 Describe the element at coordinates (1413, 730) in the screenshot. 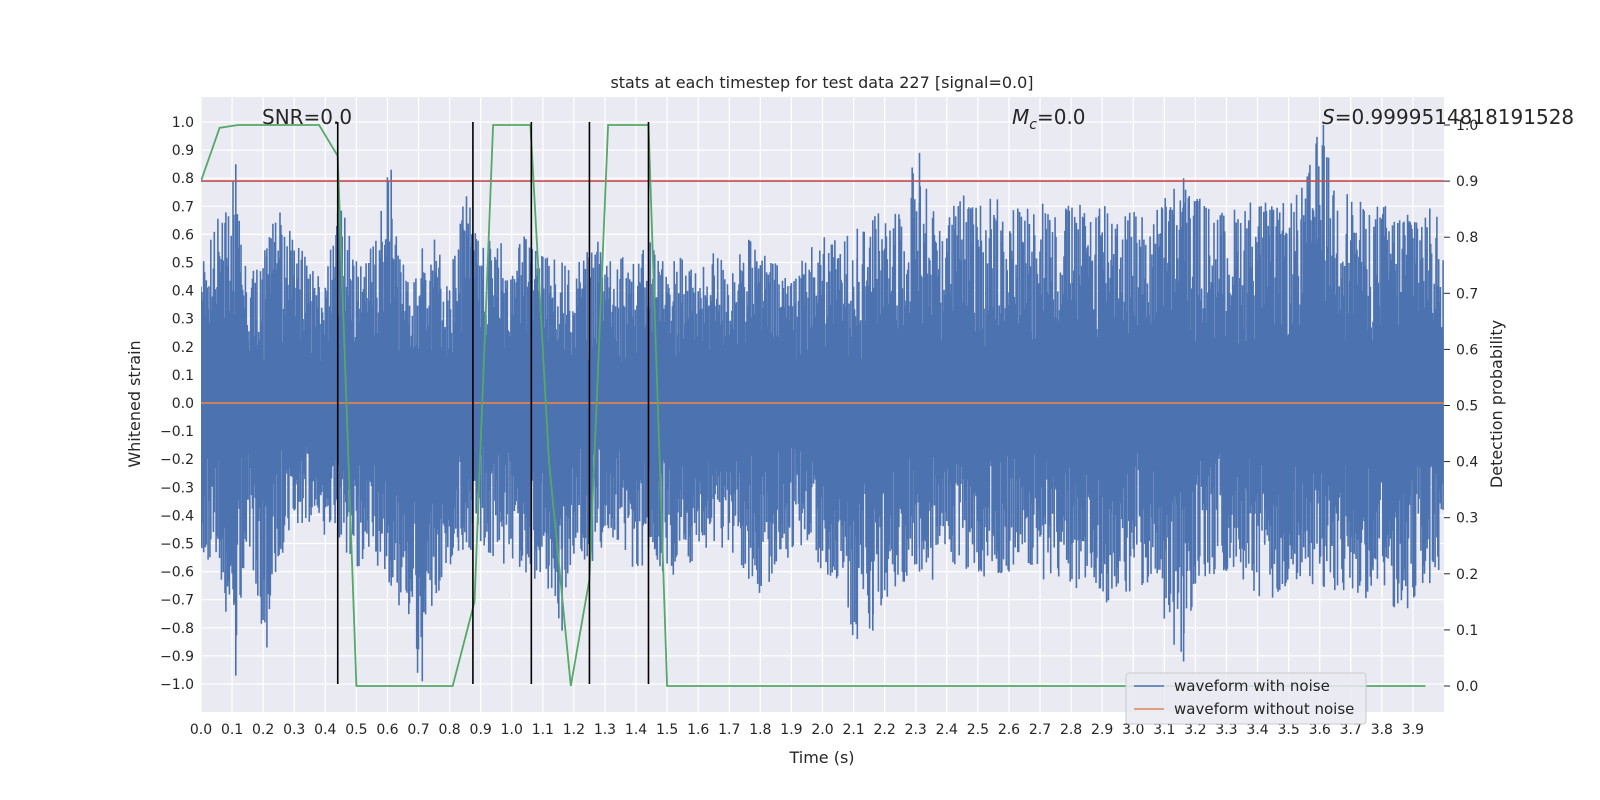

I see `x-tick-label: 3.9` at that location.